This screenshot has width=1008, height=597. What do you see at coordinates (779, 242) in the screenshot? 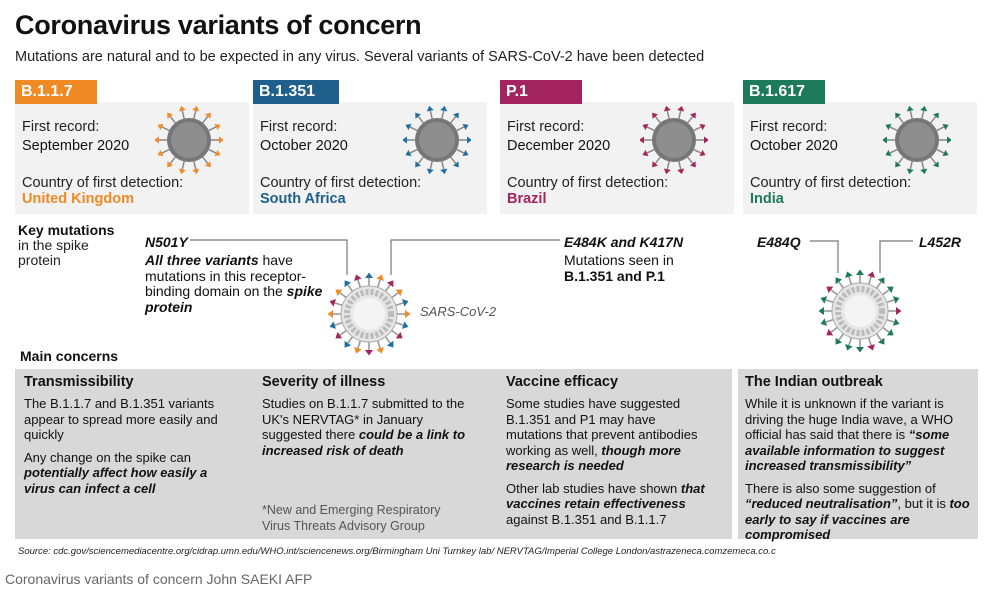
I see `mutation-e484q: E484Q` at bounding box center [779, 242].